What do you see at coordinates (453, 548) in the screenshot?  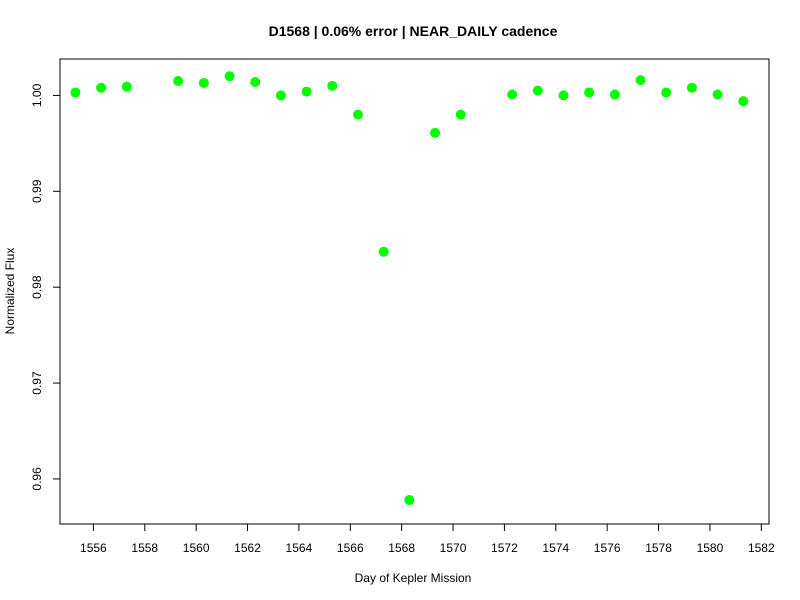 I see `x-tick-label: 1570` at bounding box center [453, 548].